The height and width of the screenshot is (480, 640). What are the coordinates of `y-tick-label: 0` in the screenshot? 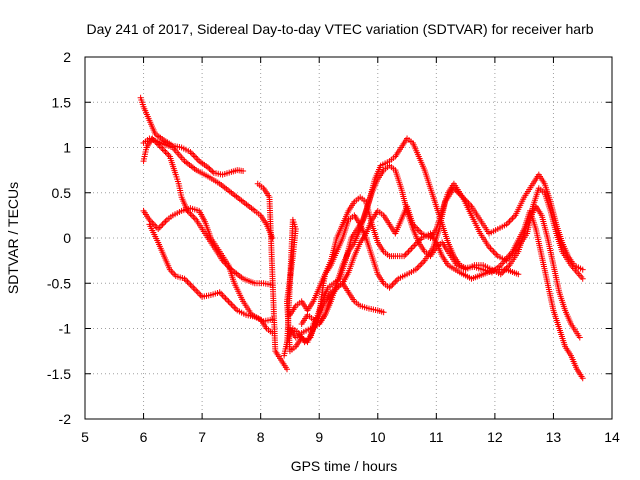 It's located at (67, 238).